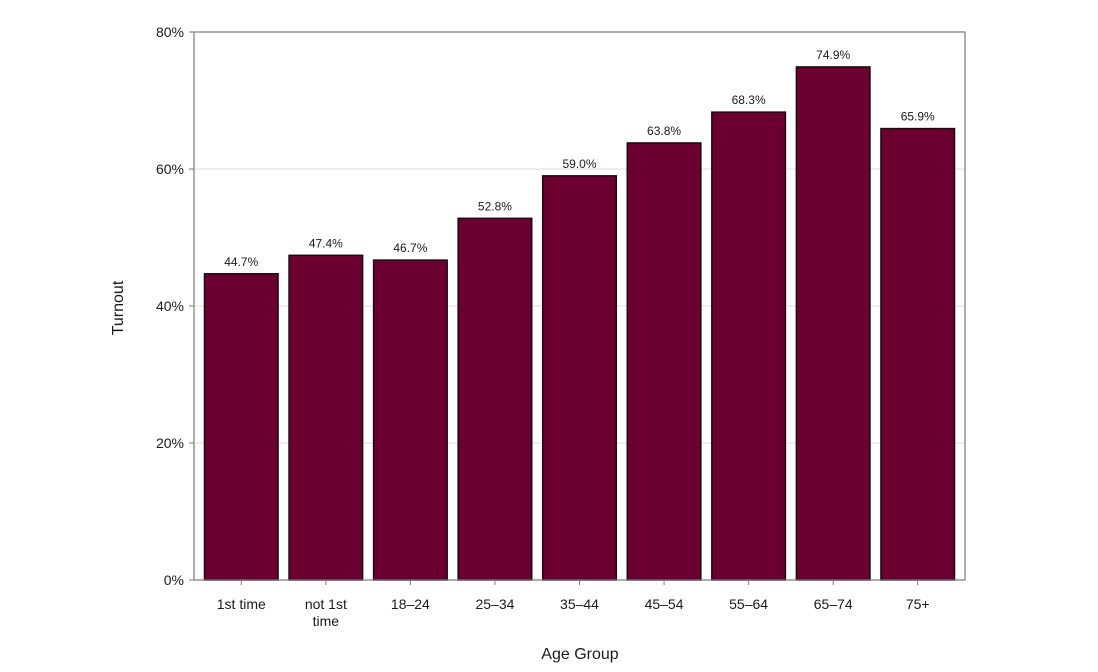  I want to click on x-tick-label: 55–64, so click(748, 604).